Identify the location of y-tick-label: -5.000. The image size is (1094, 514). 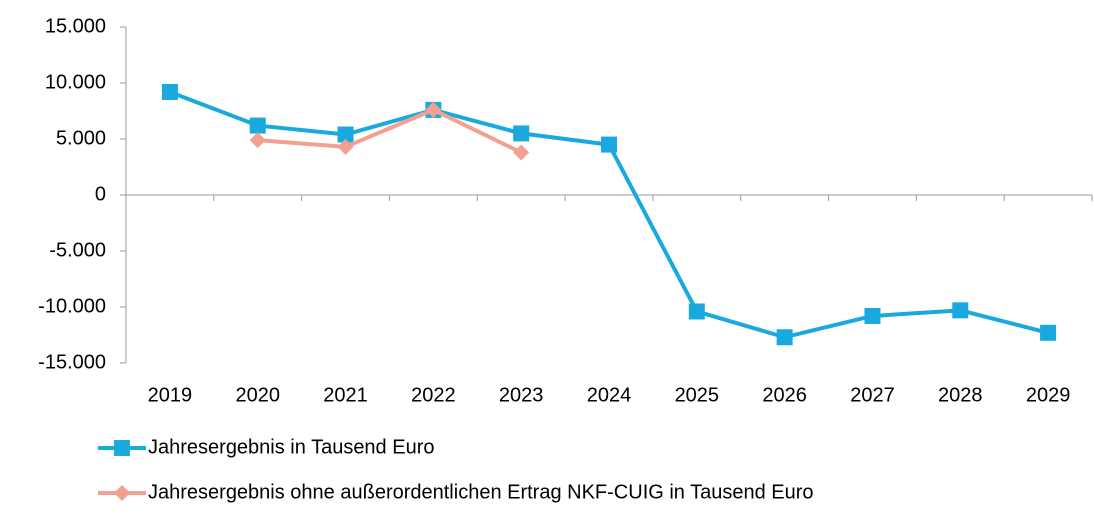
(77, 250).